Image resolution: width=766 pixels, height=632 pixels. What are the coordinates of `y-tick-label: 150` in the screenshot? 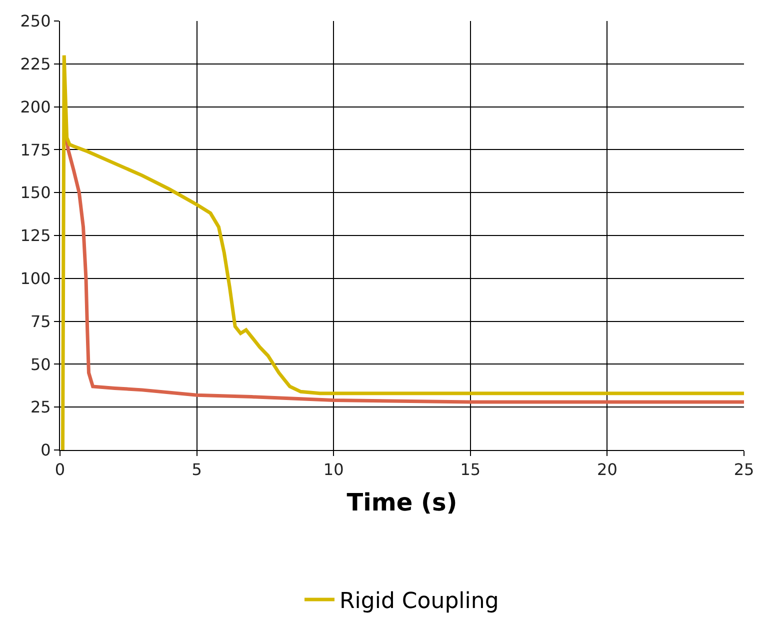 It's located at (35, 192).